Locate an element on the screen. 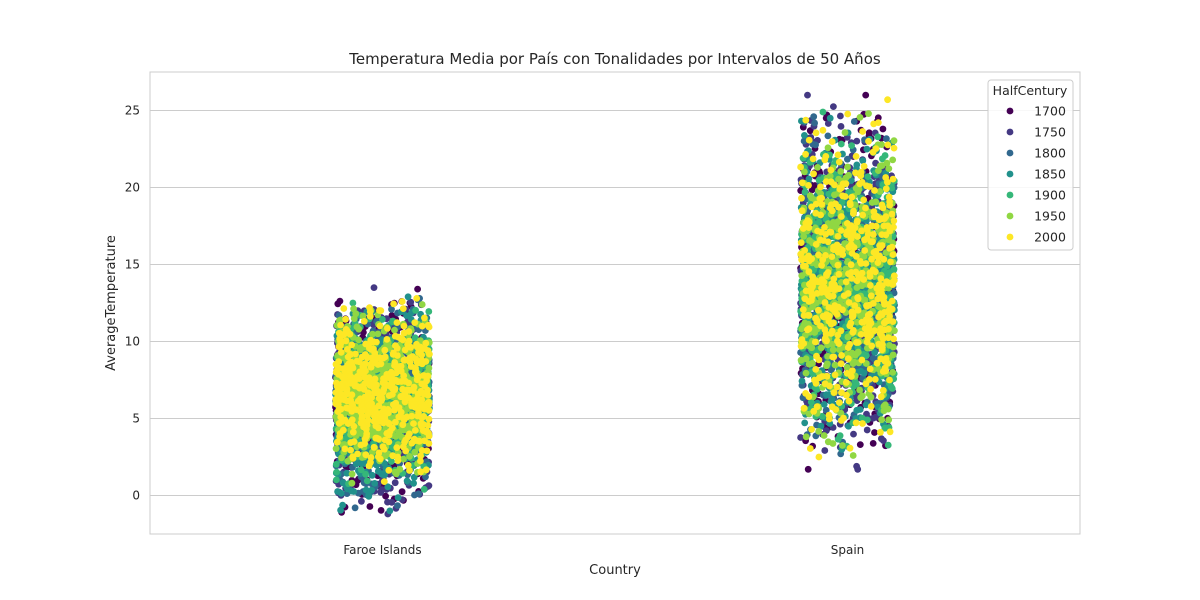 This screenshot has height=600, width=1200. y-tick-label: 10 is located at coordinates (132, 342).